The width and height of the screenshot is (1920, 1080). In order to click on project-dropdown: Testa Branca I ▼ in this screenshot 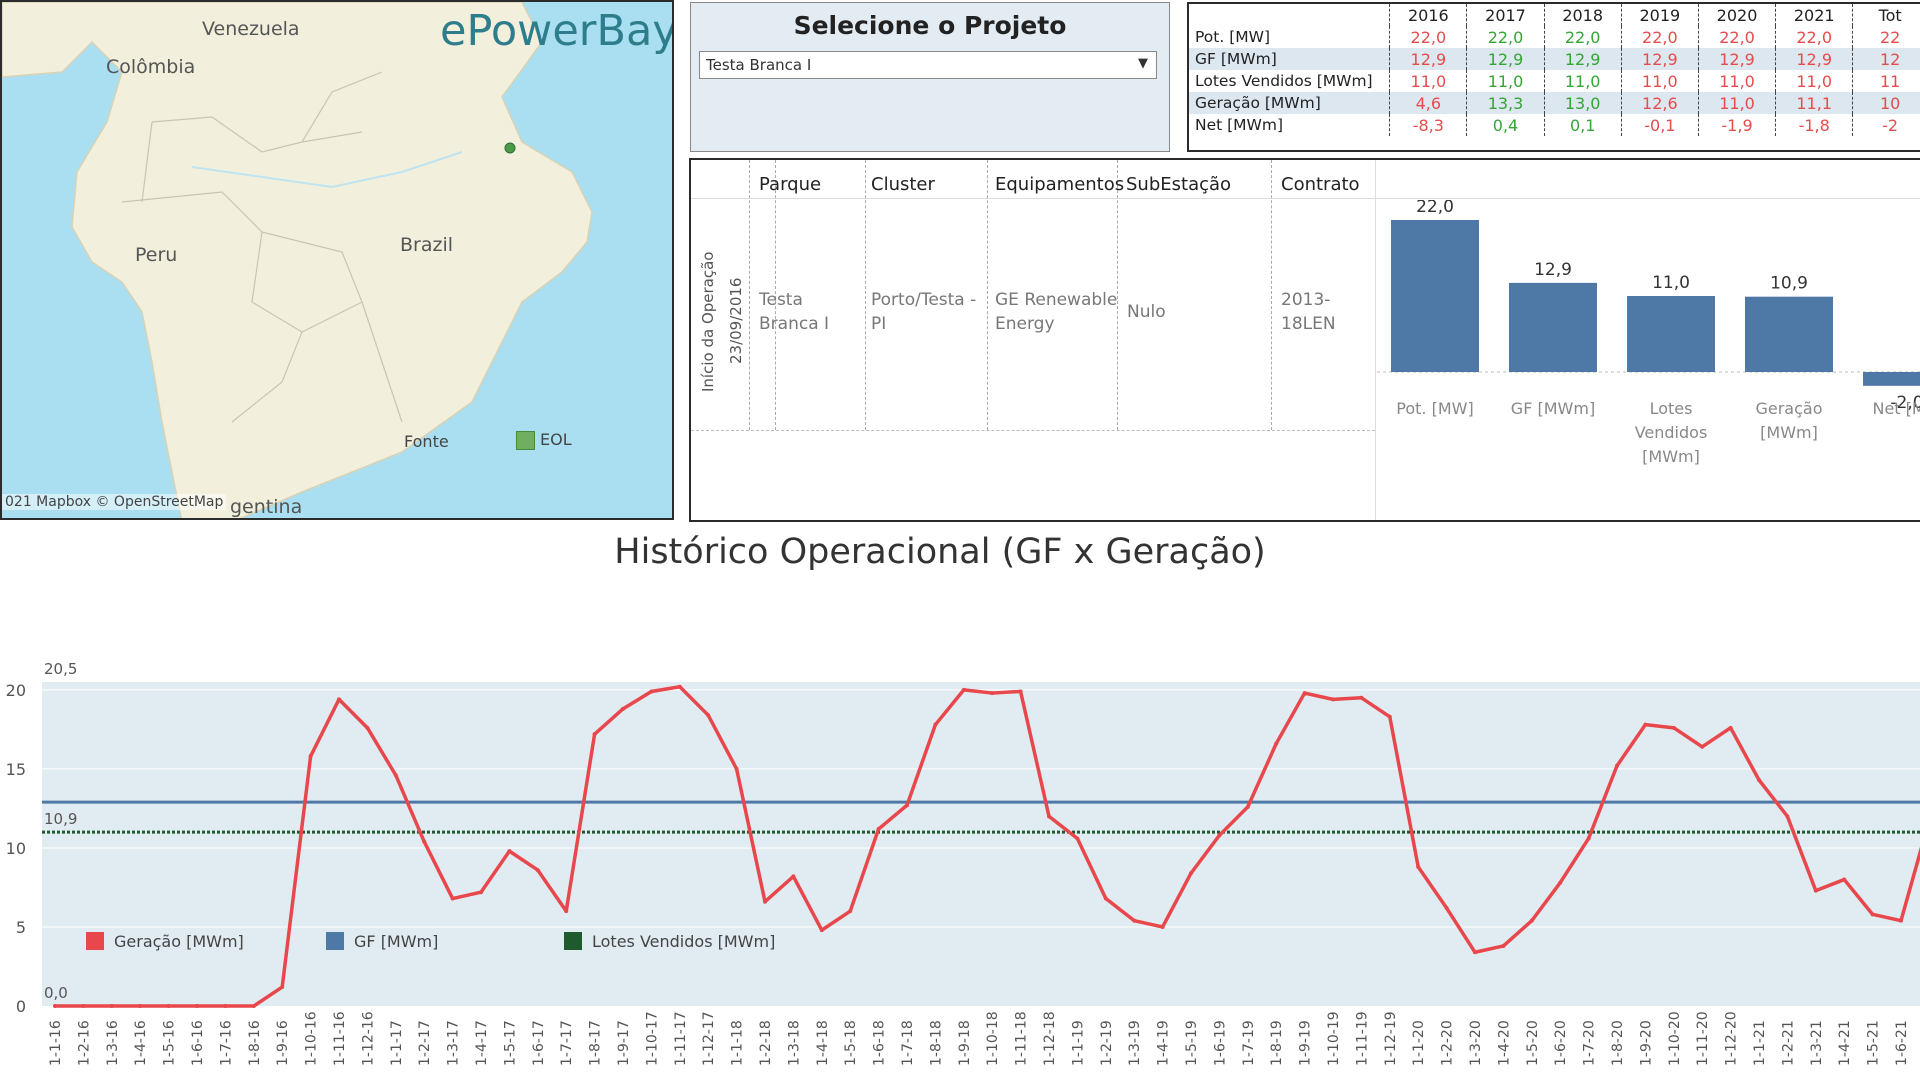, I will do `click(928, 65)`.